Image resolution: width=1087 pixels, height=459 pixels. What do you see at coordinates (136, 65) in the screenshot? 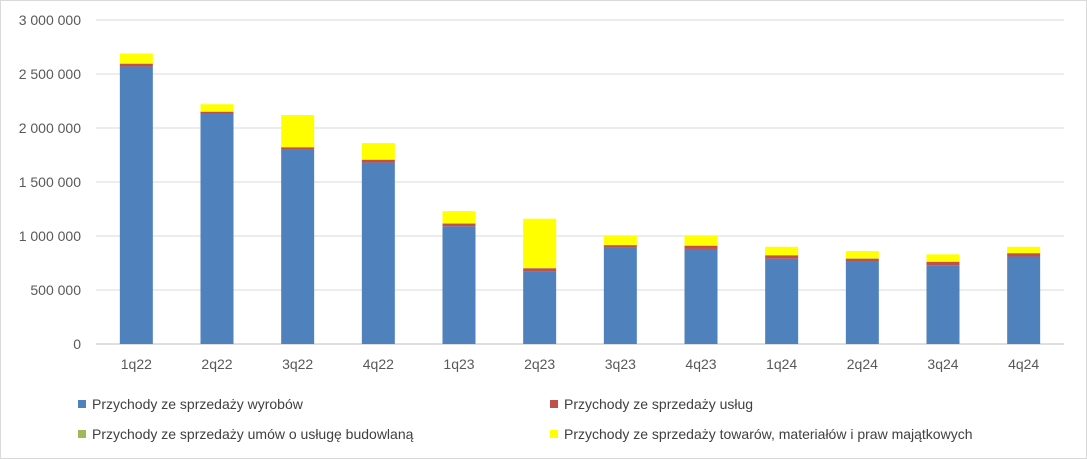
I see `bar-segment-1q22-s1` at bounding box center [136, 65].